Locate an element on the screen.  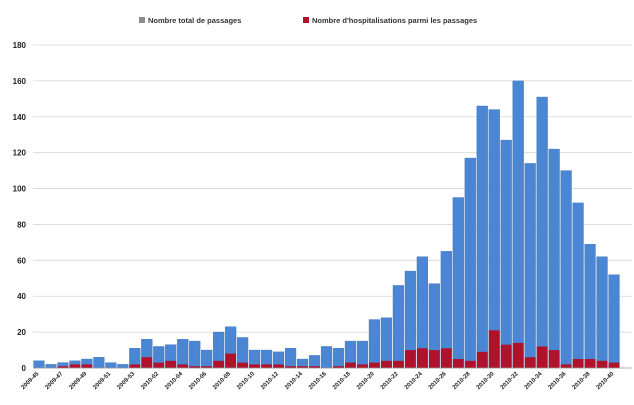
y-tick-label: 180 is located at coordinates (20, 45).